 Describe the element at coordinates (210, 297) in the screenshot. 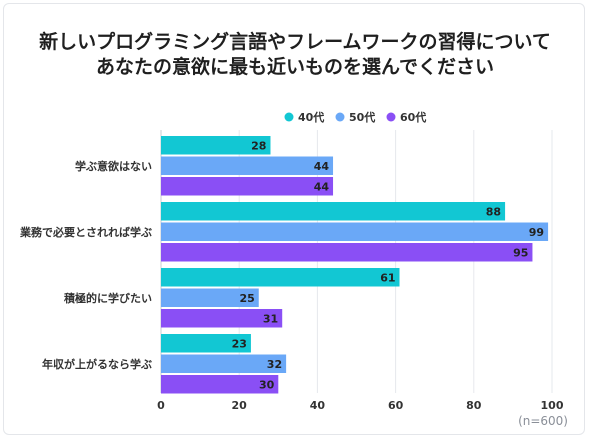

I see `bar-3-50代` at that location.